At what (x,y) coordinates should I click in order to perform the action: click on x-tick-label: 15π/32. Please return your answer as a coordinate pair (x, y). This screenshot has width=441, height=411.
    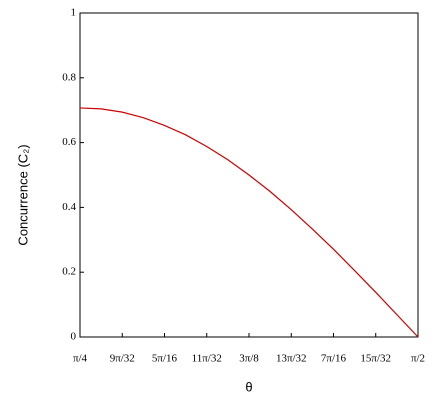
    Looking at the image, I should click on (375, 359).